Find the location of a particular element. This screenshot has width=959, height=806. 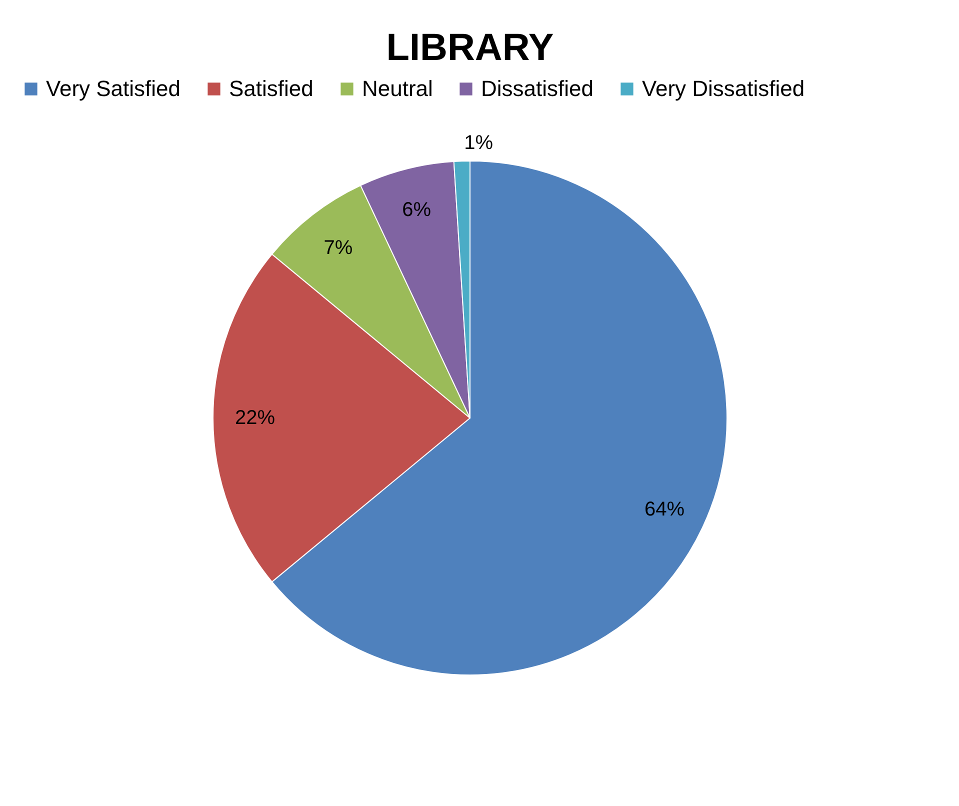

legend-label: Neutral is located at coordinates (397, 88).